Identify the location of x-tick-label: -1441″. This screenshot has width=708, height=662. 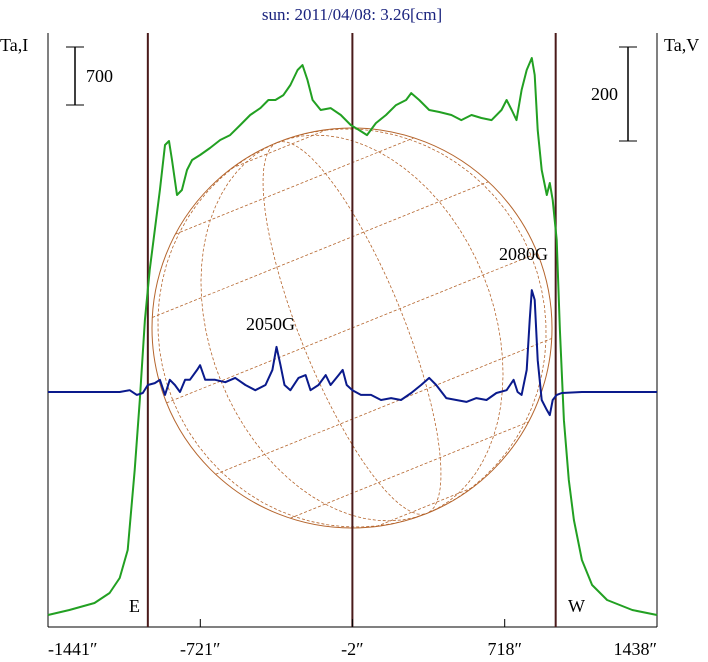
(73, 649).